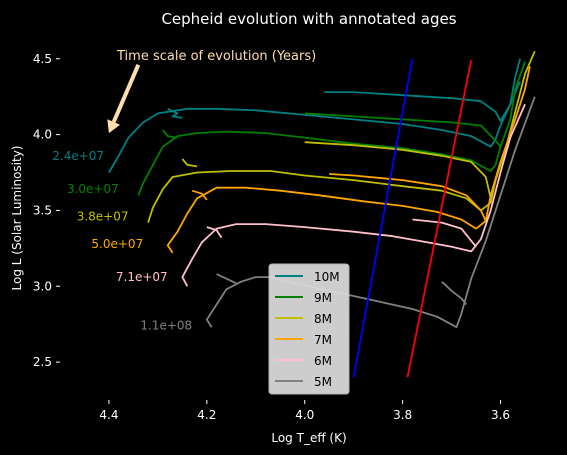 This screenshot has height=455, width=567. Describe the element at coordinates (114, 126) in the screenshot. I see `annotation-arrow-head` at that location.